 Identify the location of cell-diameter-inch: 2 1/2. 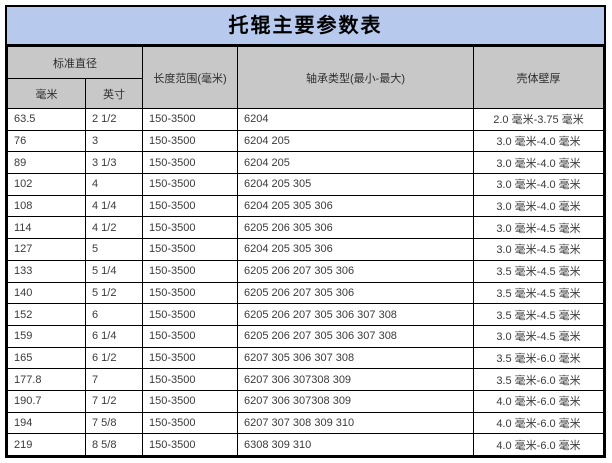
(114, 119).